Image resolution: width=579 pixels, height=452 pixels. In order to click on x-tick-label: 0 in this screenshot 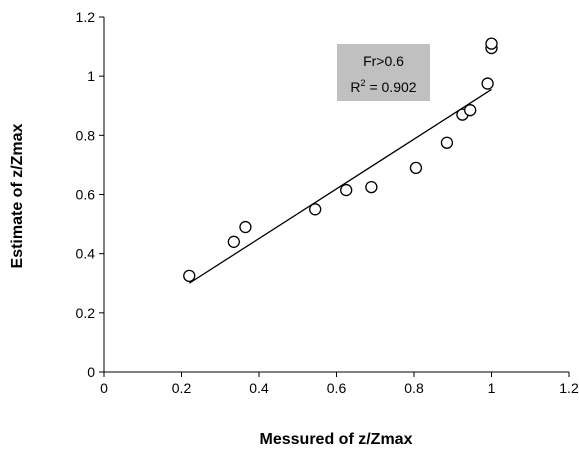, I will do `click(104, 388)`.